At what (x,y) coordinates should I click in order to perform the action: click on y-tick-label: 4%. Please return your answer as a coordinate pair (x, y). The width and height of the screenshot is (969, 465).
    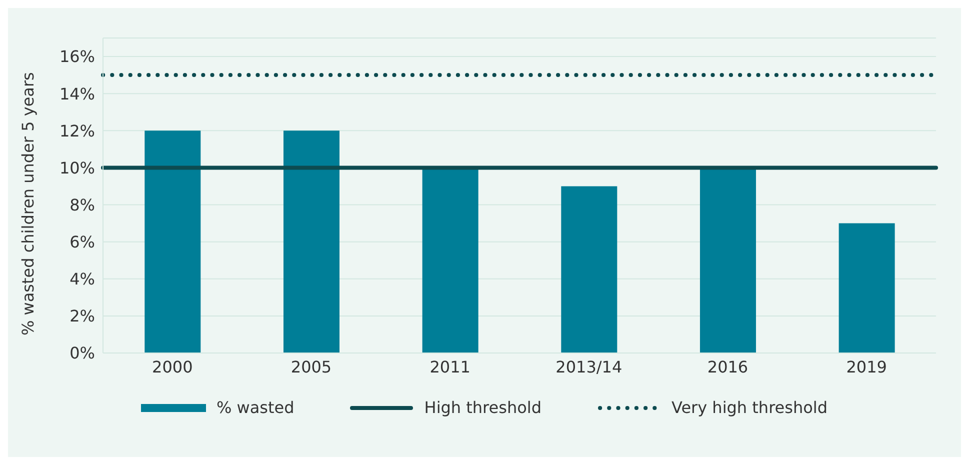
    Looking at the image, I should click on (82, 279).